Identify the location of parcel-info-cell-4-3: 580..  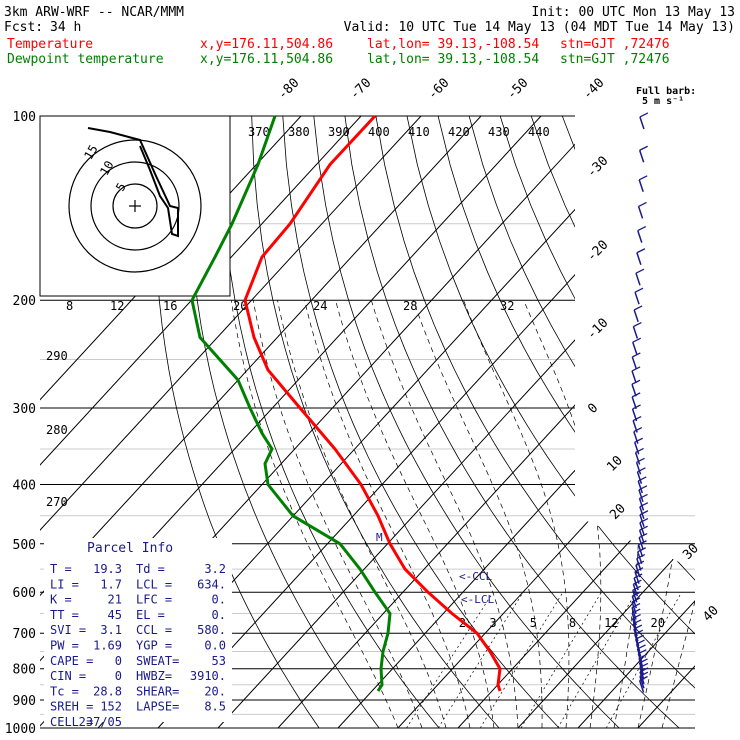
(211, 630).